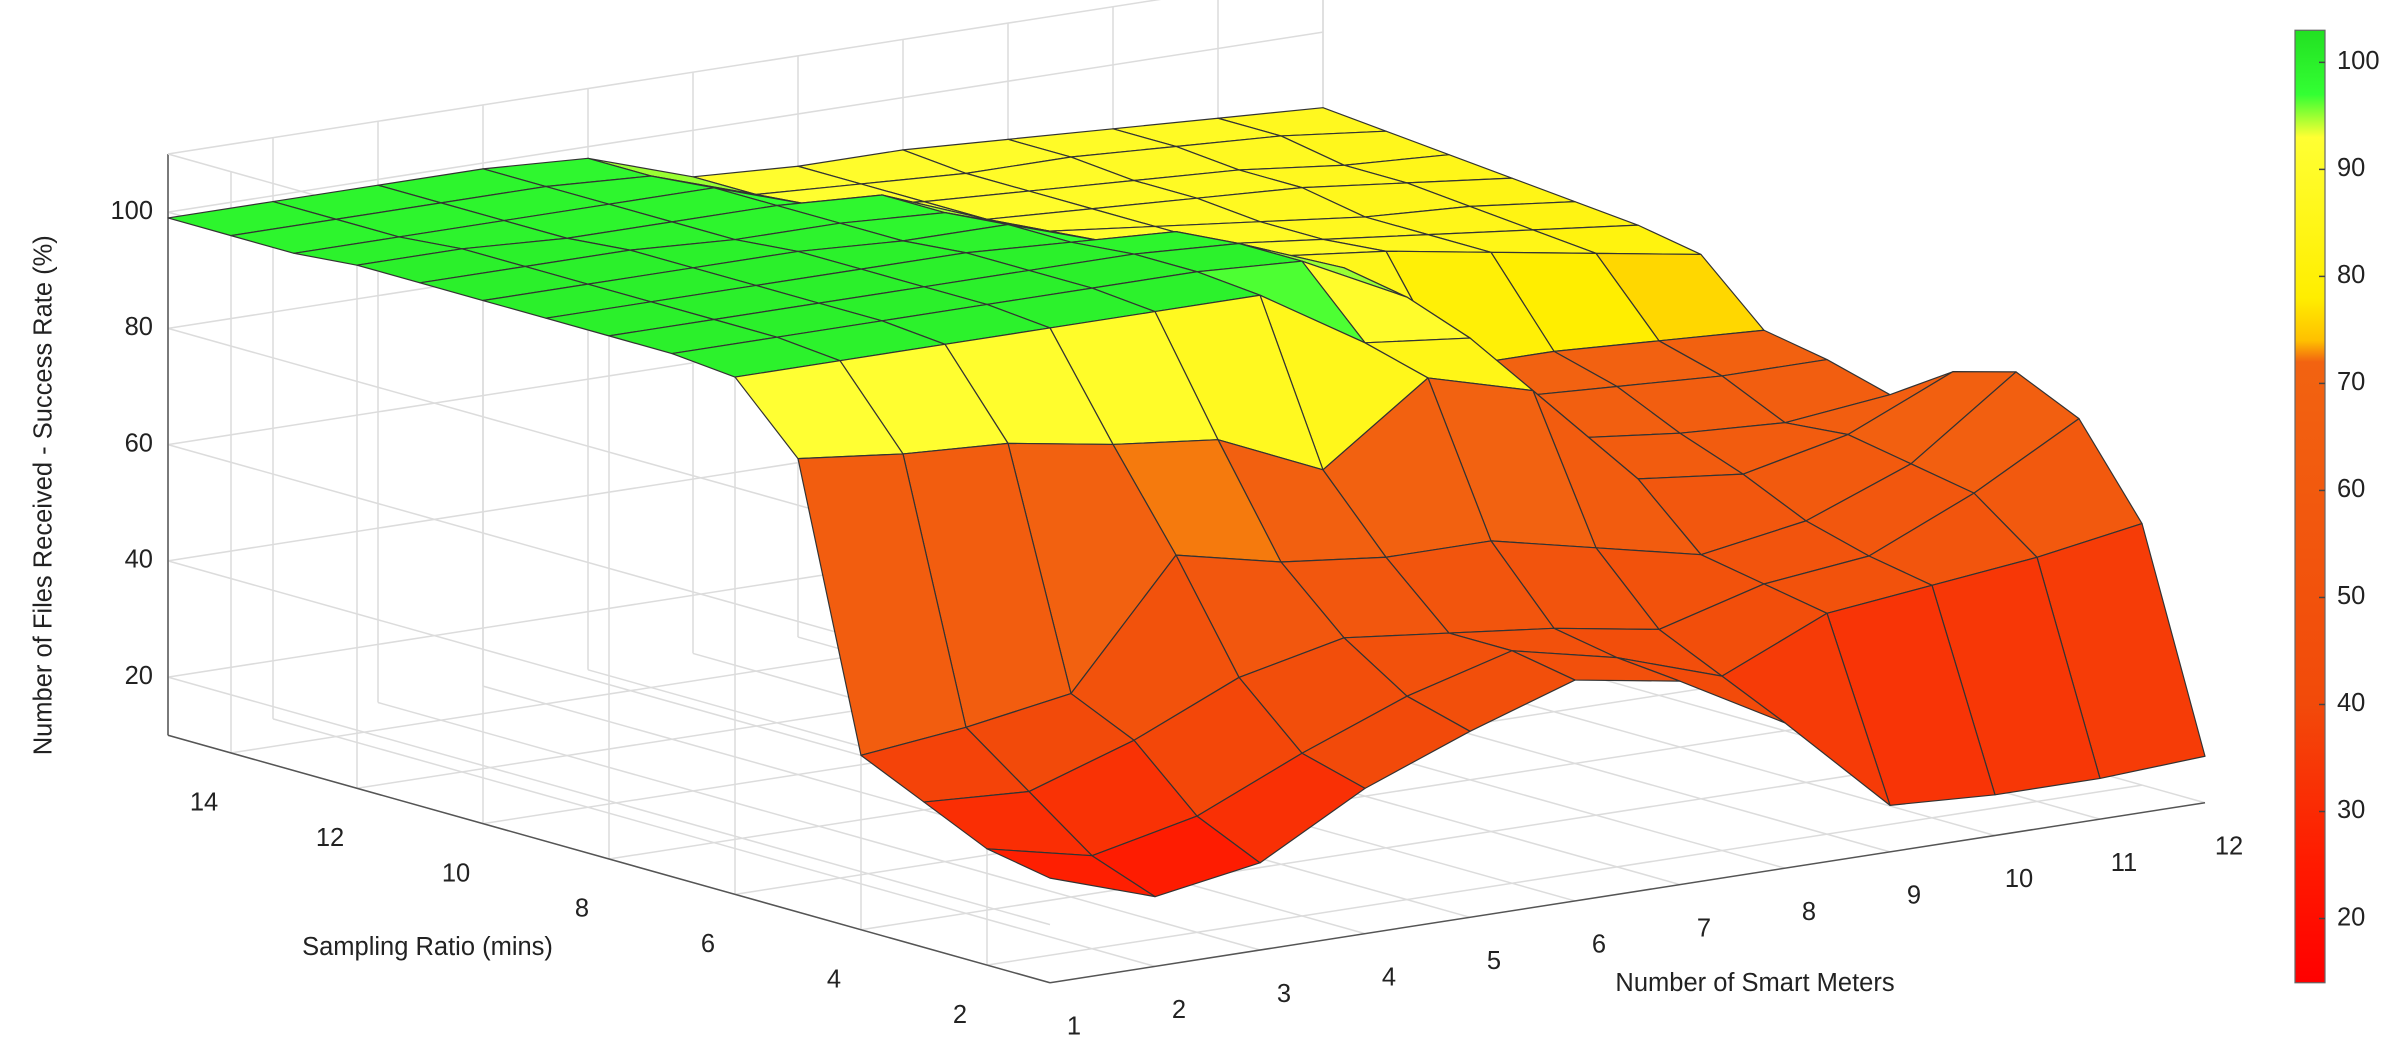  Describe the element at coordinates (1179, 1010) in the screenshot. I see `x-tick-label: 2` at that location.